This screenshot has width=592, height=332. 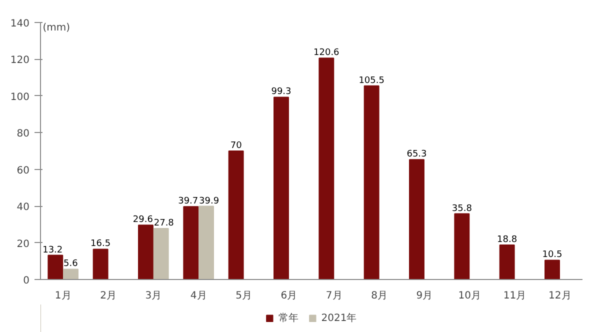 What do you see at coordinates (469, 296) in the screenshot?
I see `x-tick-label: 10月` at bounding box center [469, 296].